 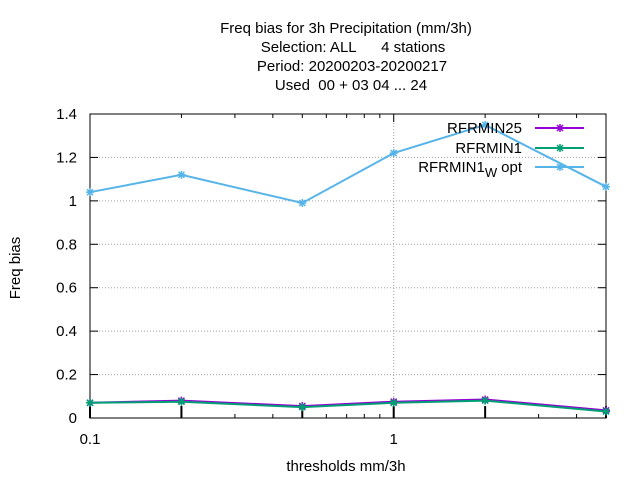 I want to click on y-tick-label: 1.2, so click(x=66, y=157).